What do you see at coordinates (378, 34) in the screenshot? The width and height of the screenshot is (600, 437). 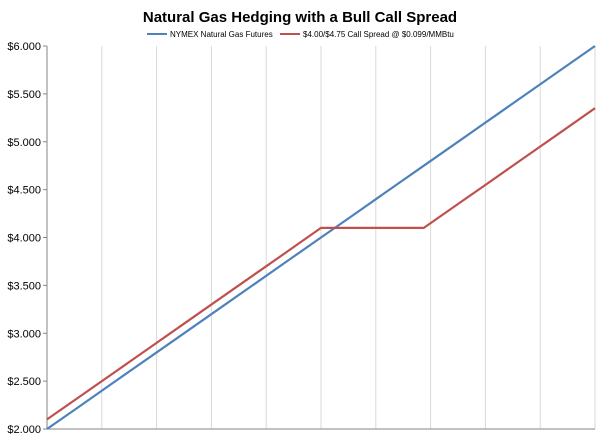 I see `legend-label-call-spread: $4.00/$4.75 Call Spread @ $0.099/MMBtu` at bounding box center [378, 34].